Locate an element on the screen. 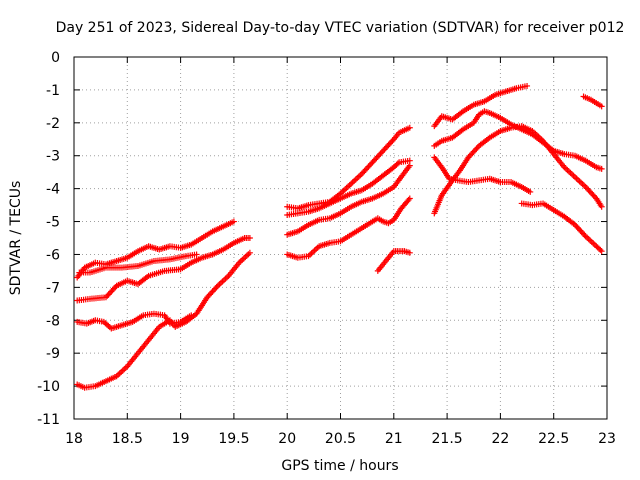 This screenshot has height=480, width=640. series-trace-n is located at coordinates (518, 170).